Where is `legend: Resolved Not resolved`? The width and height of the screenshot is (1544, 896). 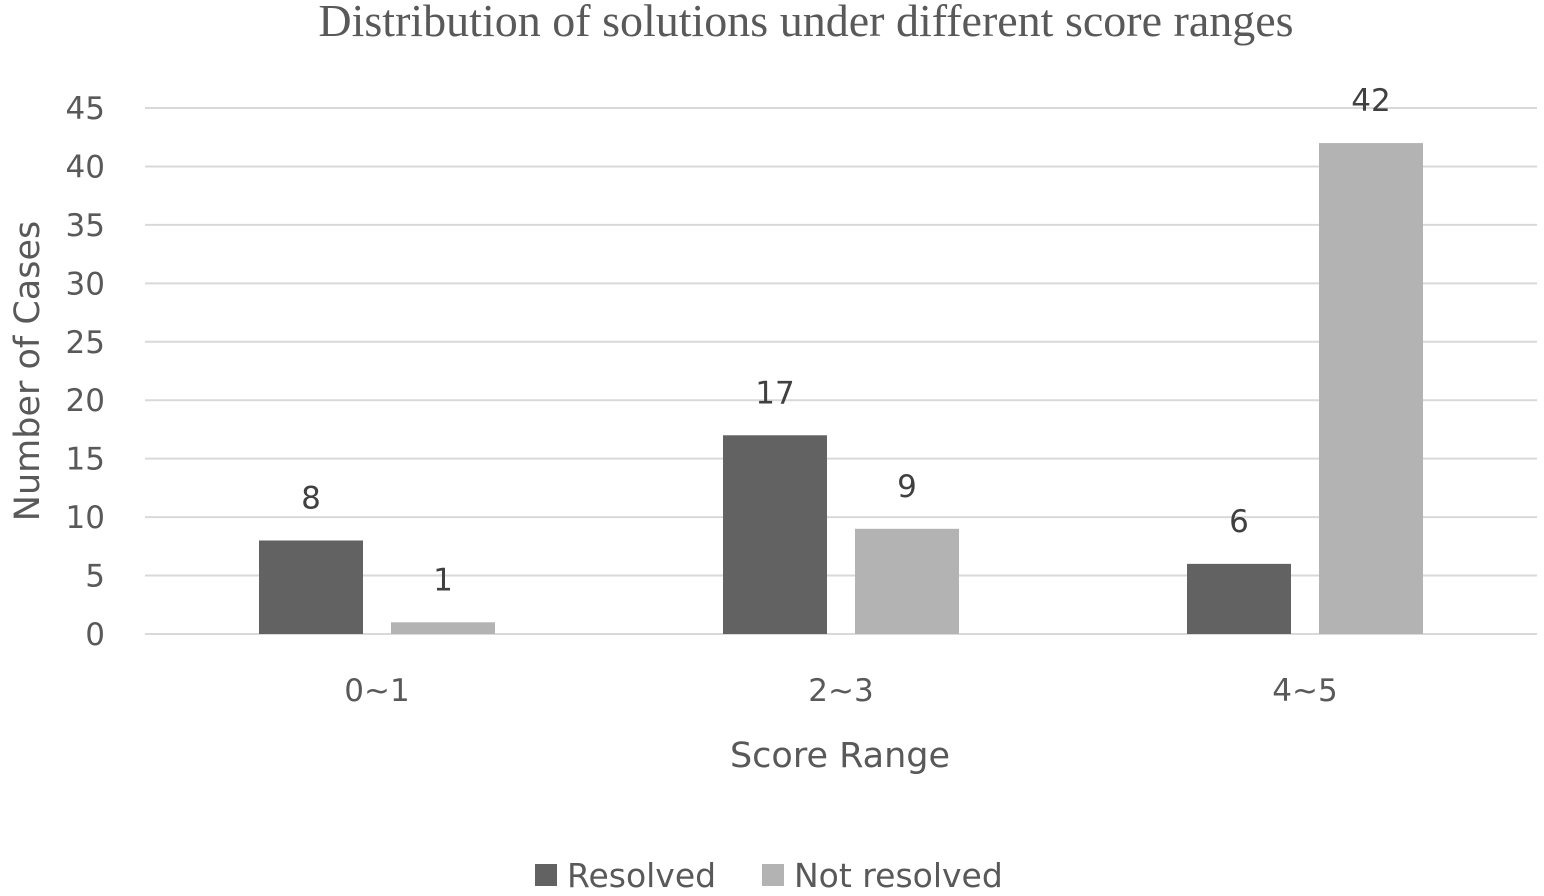
legend: Resolved Not resolved is located at coordinates (769, 875).